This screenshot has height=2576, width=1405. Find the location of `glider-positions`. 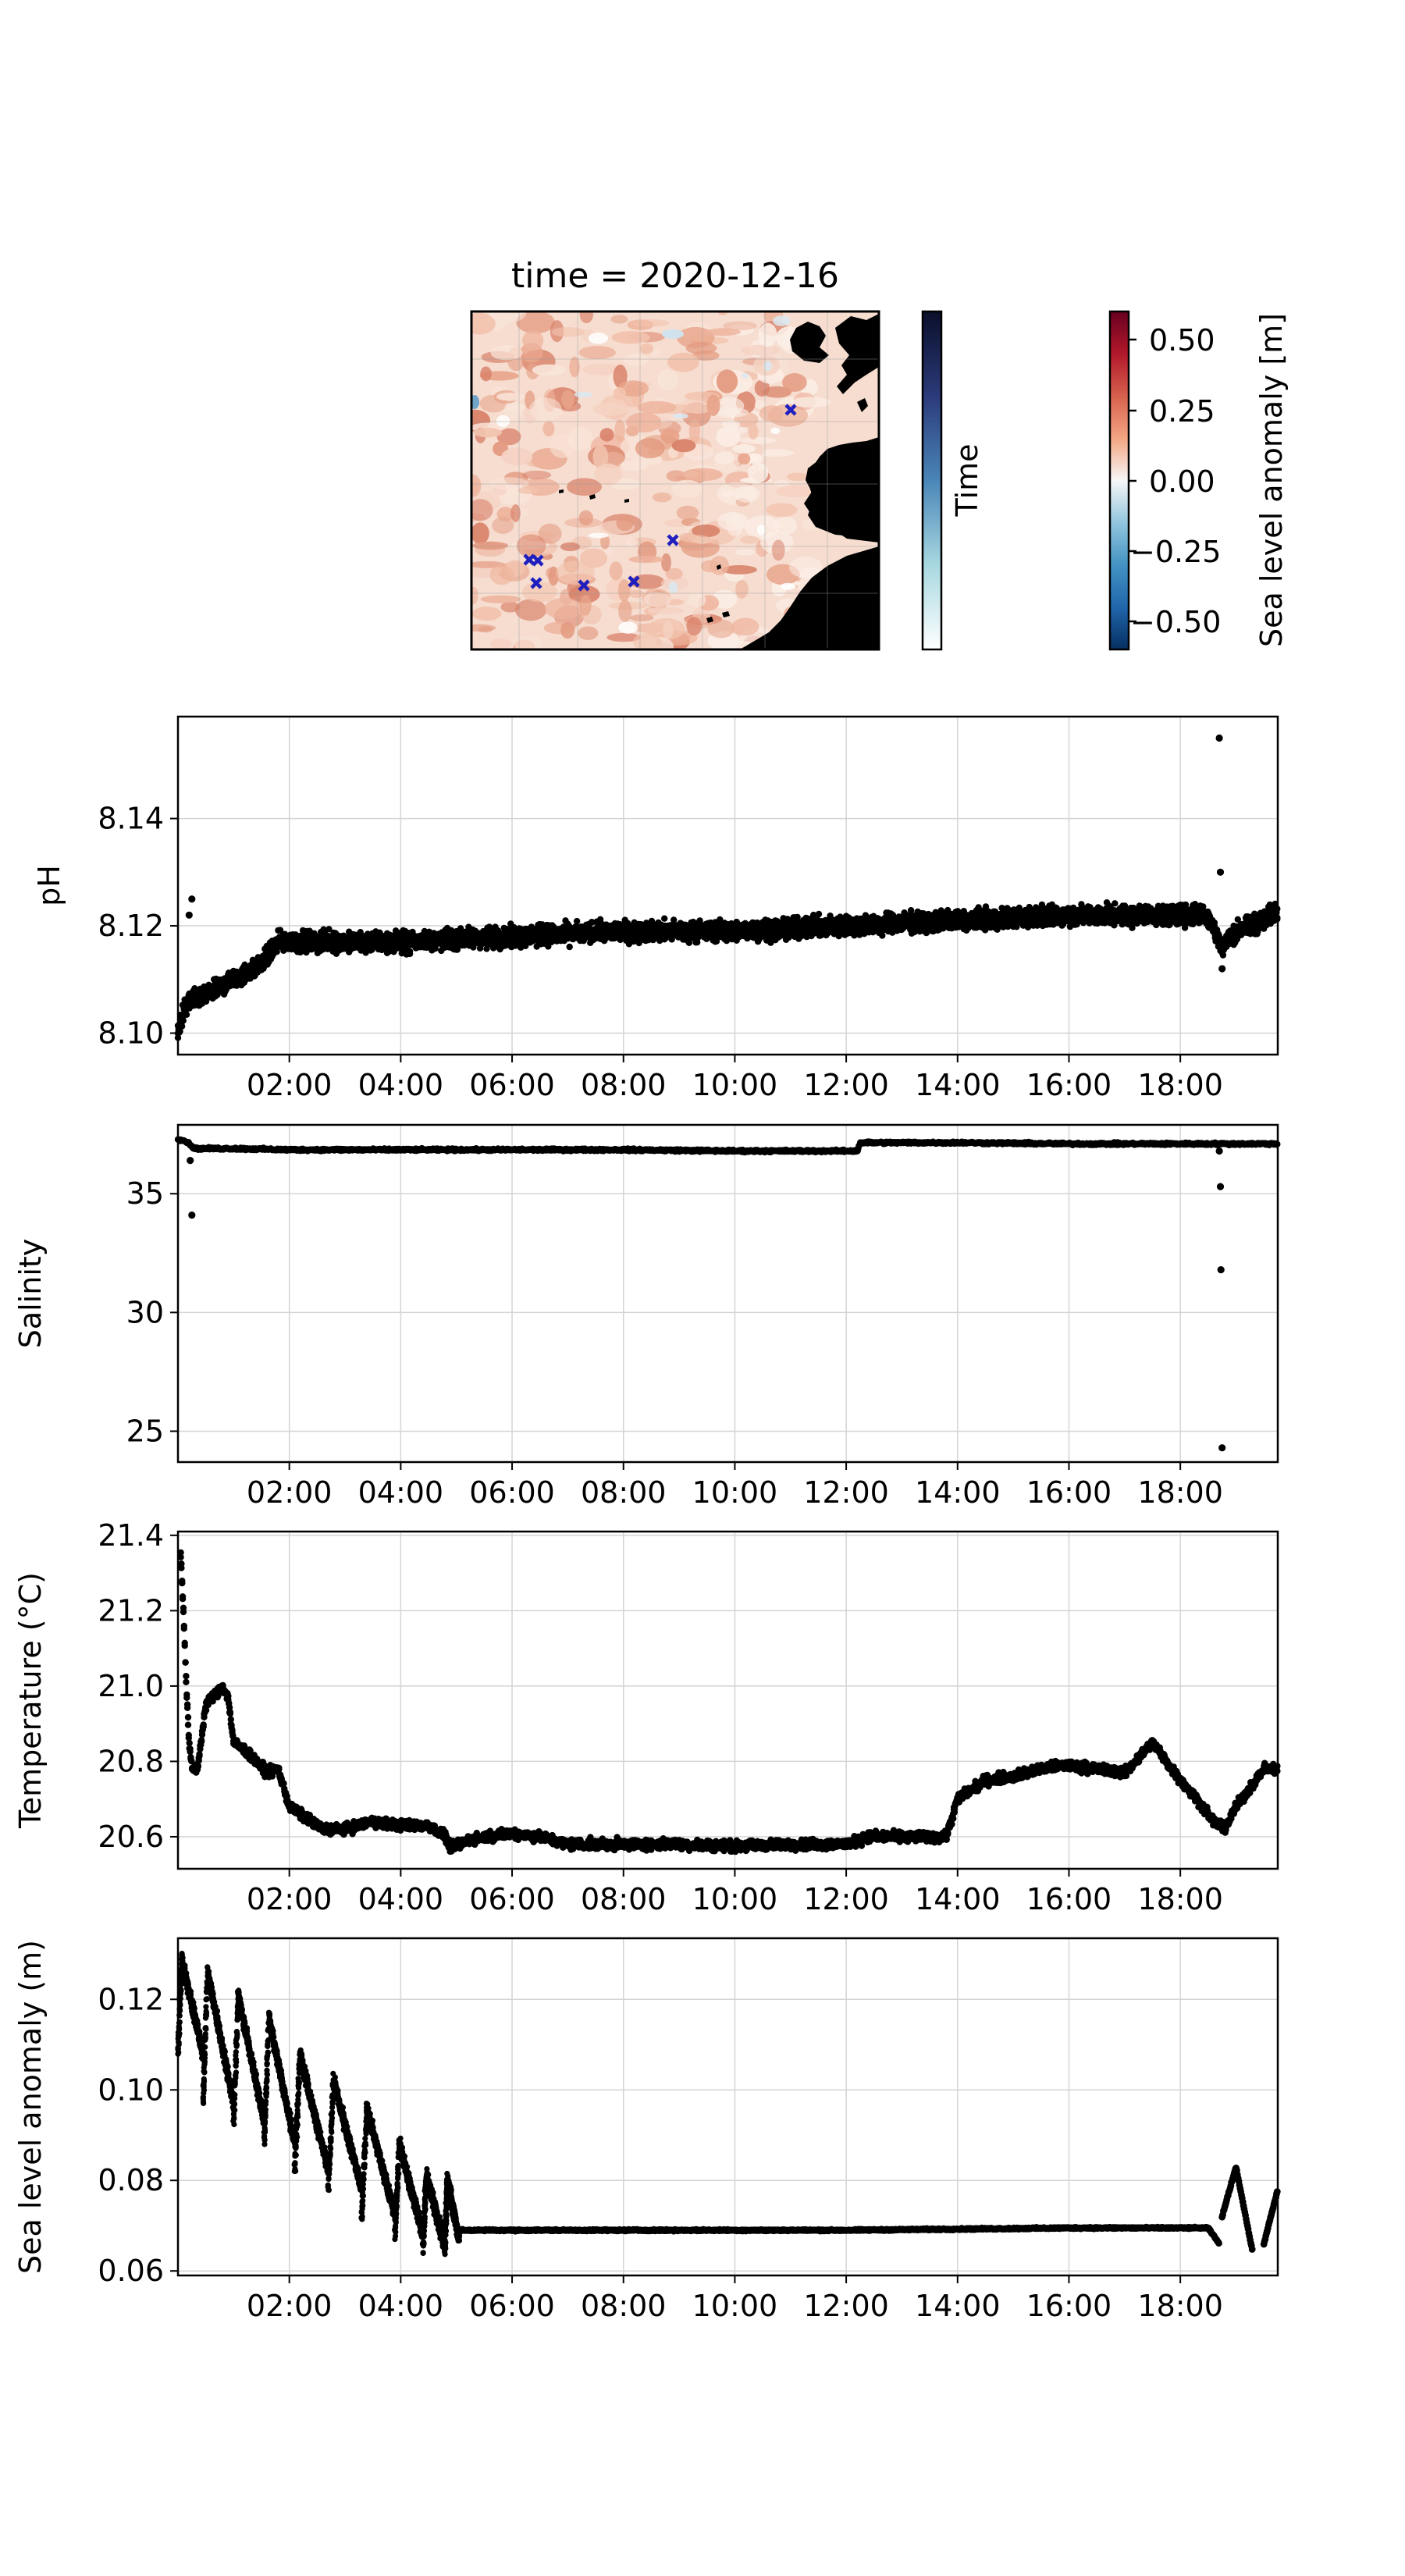

glider-positions is located at coordinates (660, 498).